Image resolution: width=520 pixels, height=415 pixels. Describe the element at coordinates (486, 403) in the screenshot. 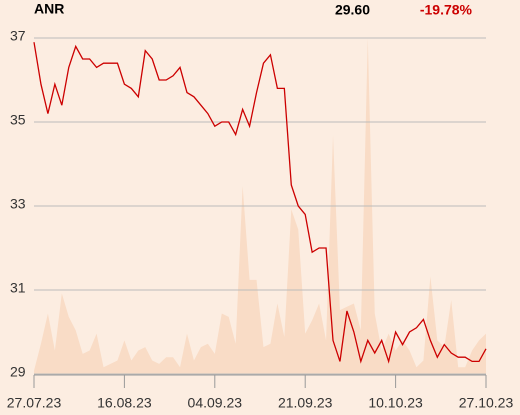

I see `x-tick-label: 27.10.23` at that location.